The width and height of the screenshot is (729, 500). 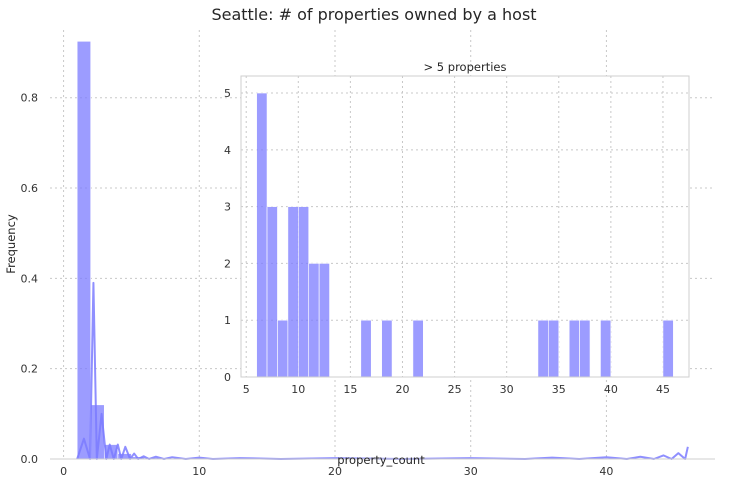 I want to click on main-y-tick-label: 0.2, so click(x=30, y=369).